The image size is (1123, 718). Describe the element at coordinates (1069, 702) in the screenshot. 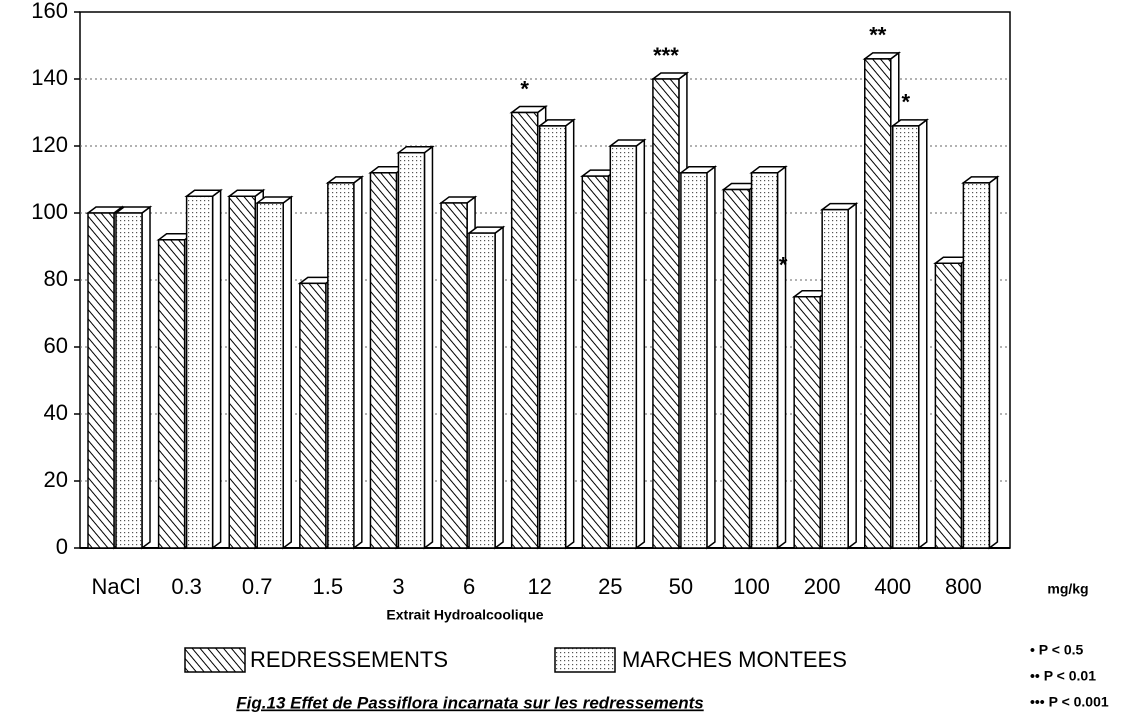

I see `significance-key: ••• P < 0.001` at that location.